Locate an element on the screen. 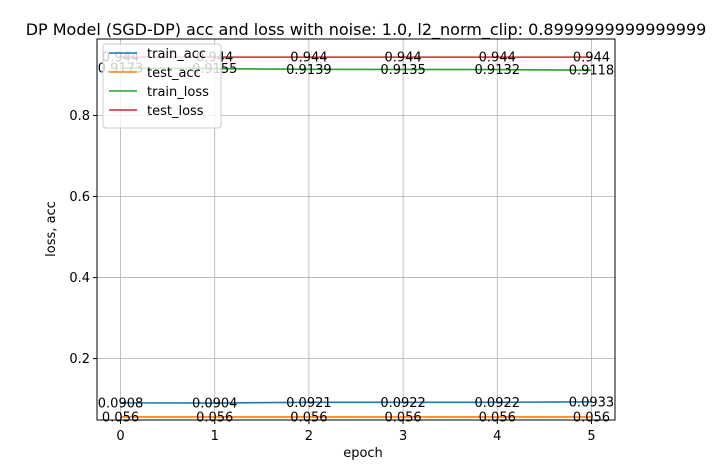 This screenshot has height=470, width=726. x-tick-label: 3 is located at coordinates (403, 436).